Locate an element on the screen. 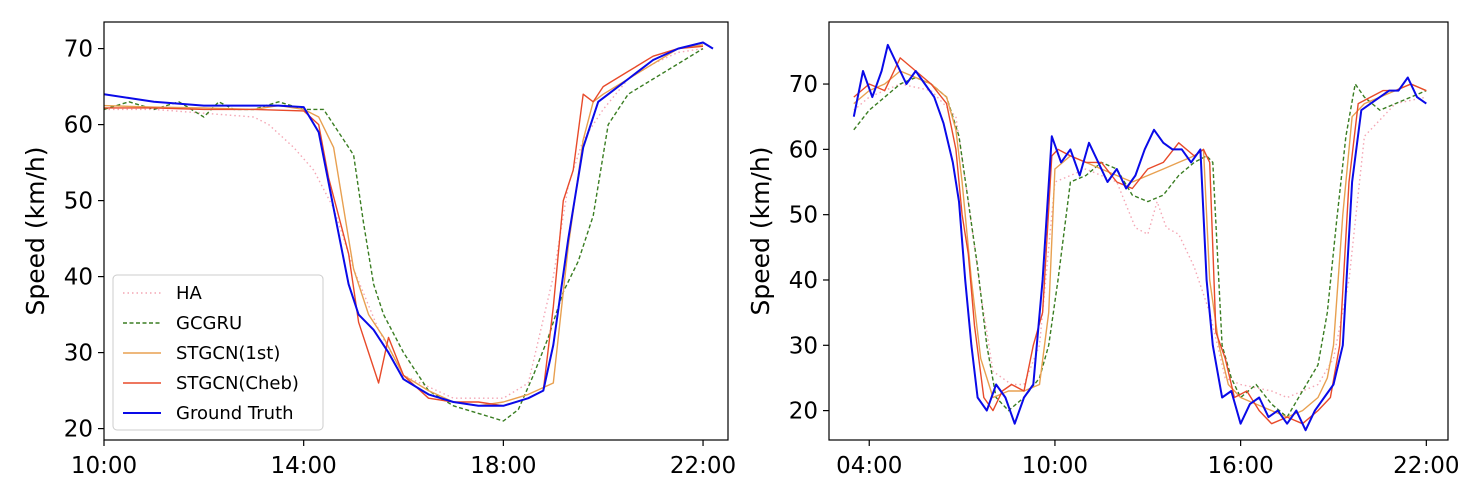  x-tick-label: 04:00 is located at coordinates (869, 466).